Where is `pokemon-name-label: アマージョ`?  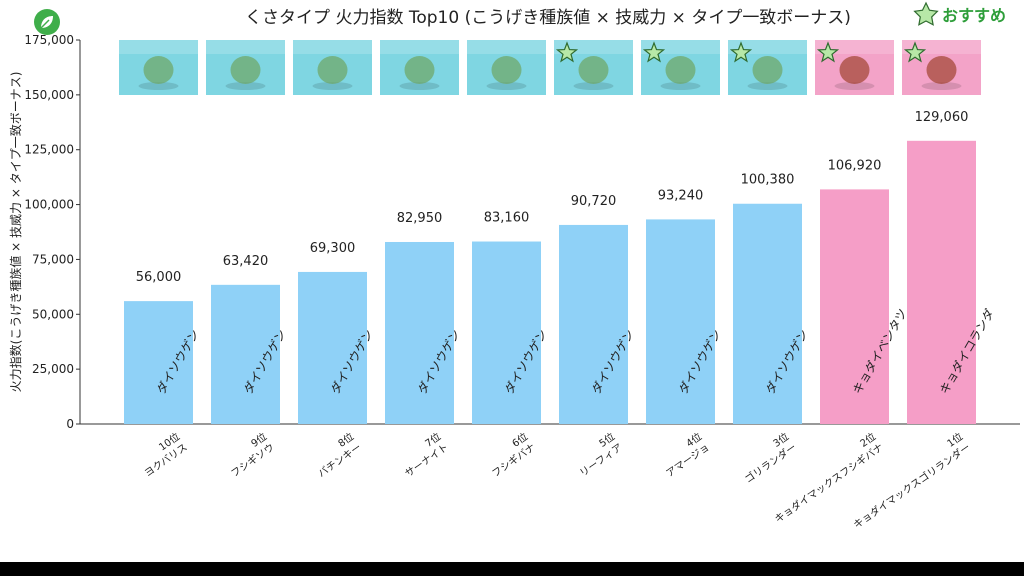
pokemon-name-label: アマージョ is located at coordinates (688, 461).